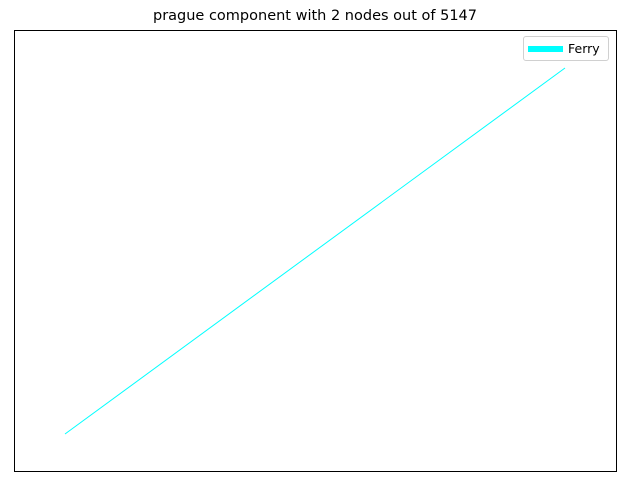  Describe the element at coordinates (545, 49) in the screenshot. I see `legend-swatch-ferry` at that location.